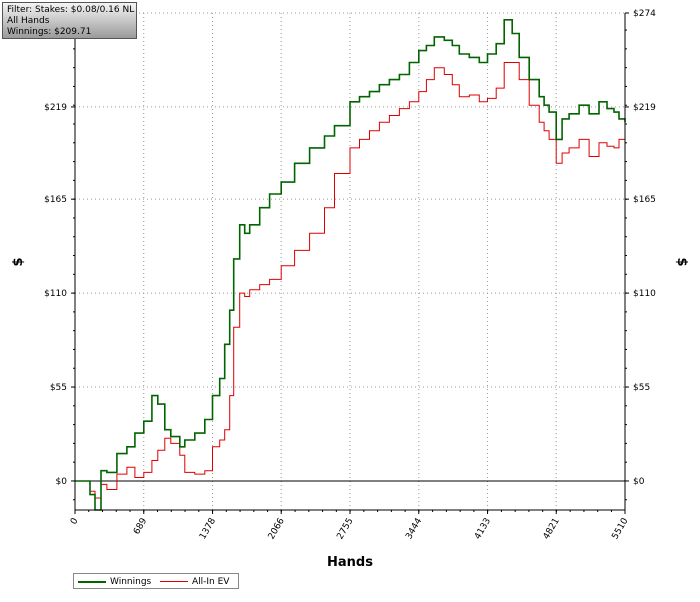 The height and width of the screenshot is (602, 700). What do you see at coordinates (639, 482) in the screenshot?
I see `y-tick-label-right: $0` at bounding box center [639, 482].